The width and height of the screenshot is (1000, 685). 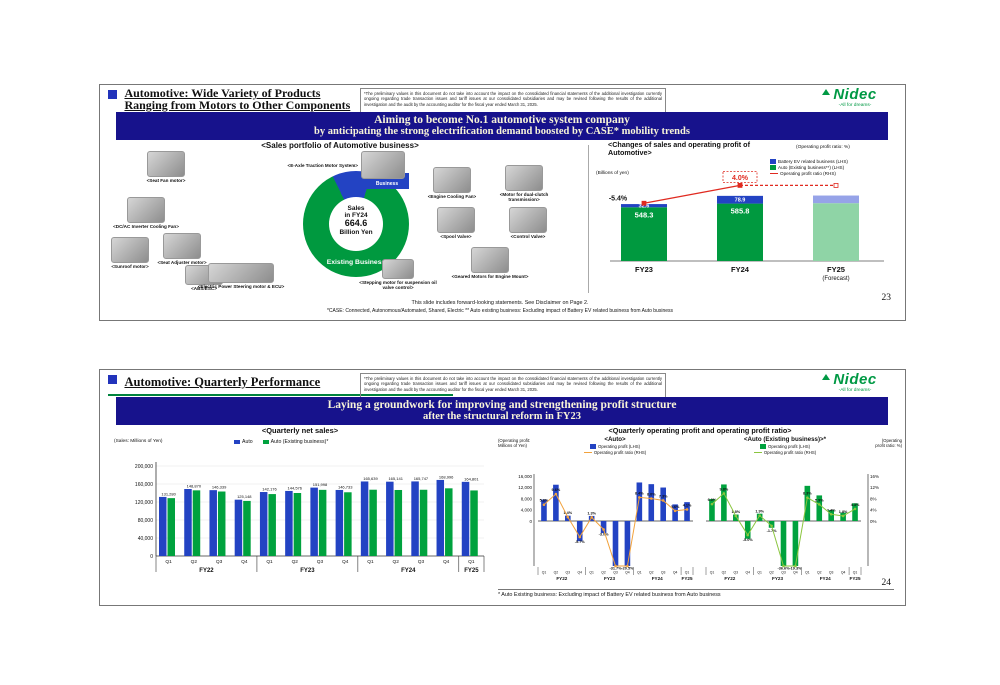 I want to click on chart-label: 6.0%, so click(x=712, y=500).